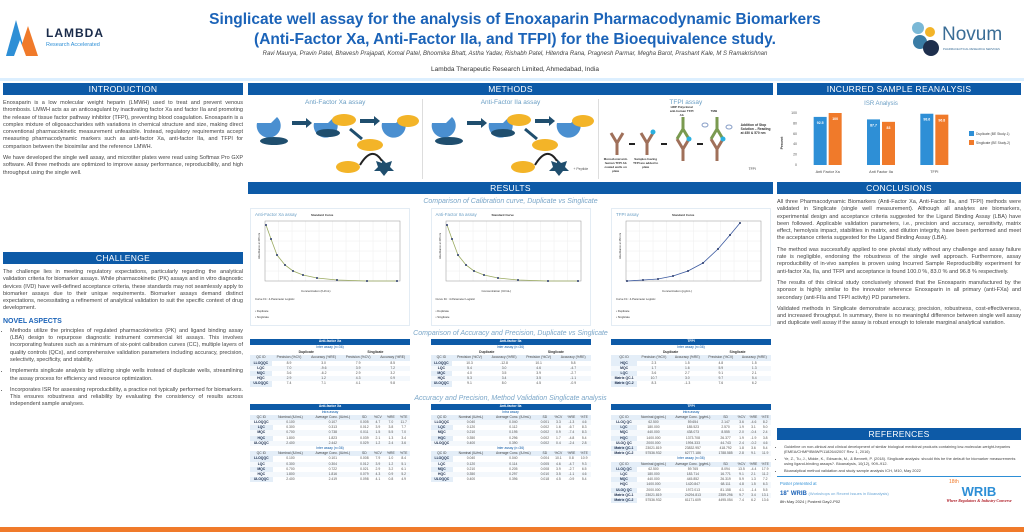 This screenshot has height=532, width=1024. What do you see at coordinates (330, 342) in the screenshot?
I see `table-caption-row: Anti-factor Xa` at bounding box center [330, 342].